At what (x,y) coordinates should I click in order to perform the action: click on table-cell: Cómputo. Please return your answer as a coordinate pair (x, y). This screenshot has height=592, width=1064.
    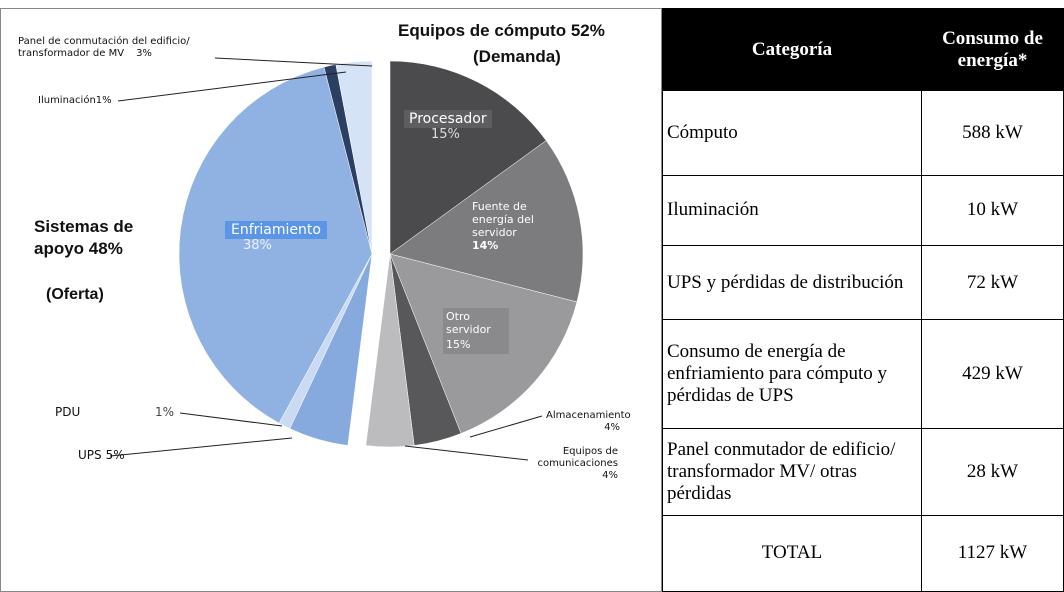
    Looking at the image, I should click on (792, 133).